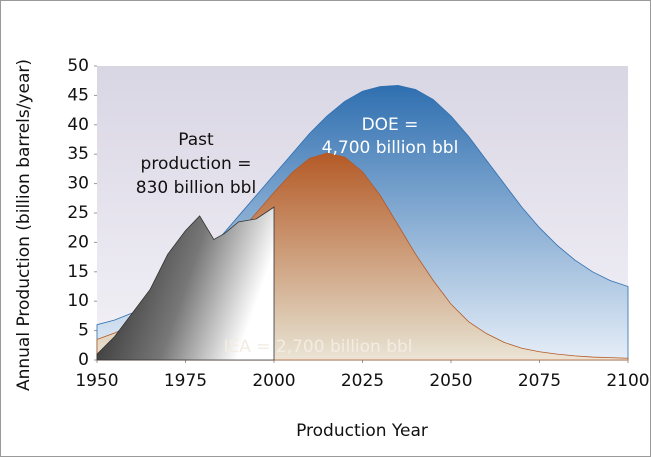  I want to click on x-tick-label: 1950, so click(96, 381).